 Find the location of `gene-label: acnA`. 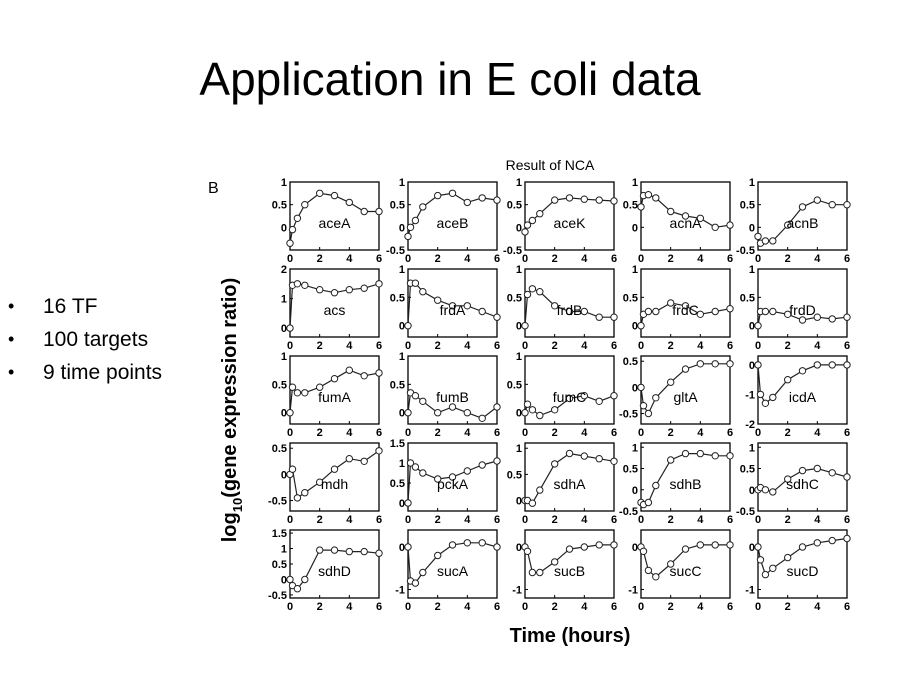

gene-label: acnA is located at coordinates (686, 223).